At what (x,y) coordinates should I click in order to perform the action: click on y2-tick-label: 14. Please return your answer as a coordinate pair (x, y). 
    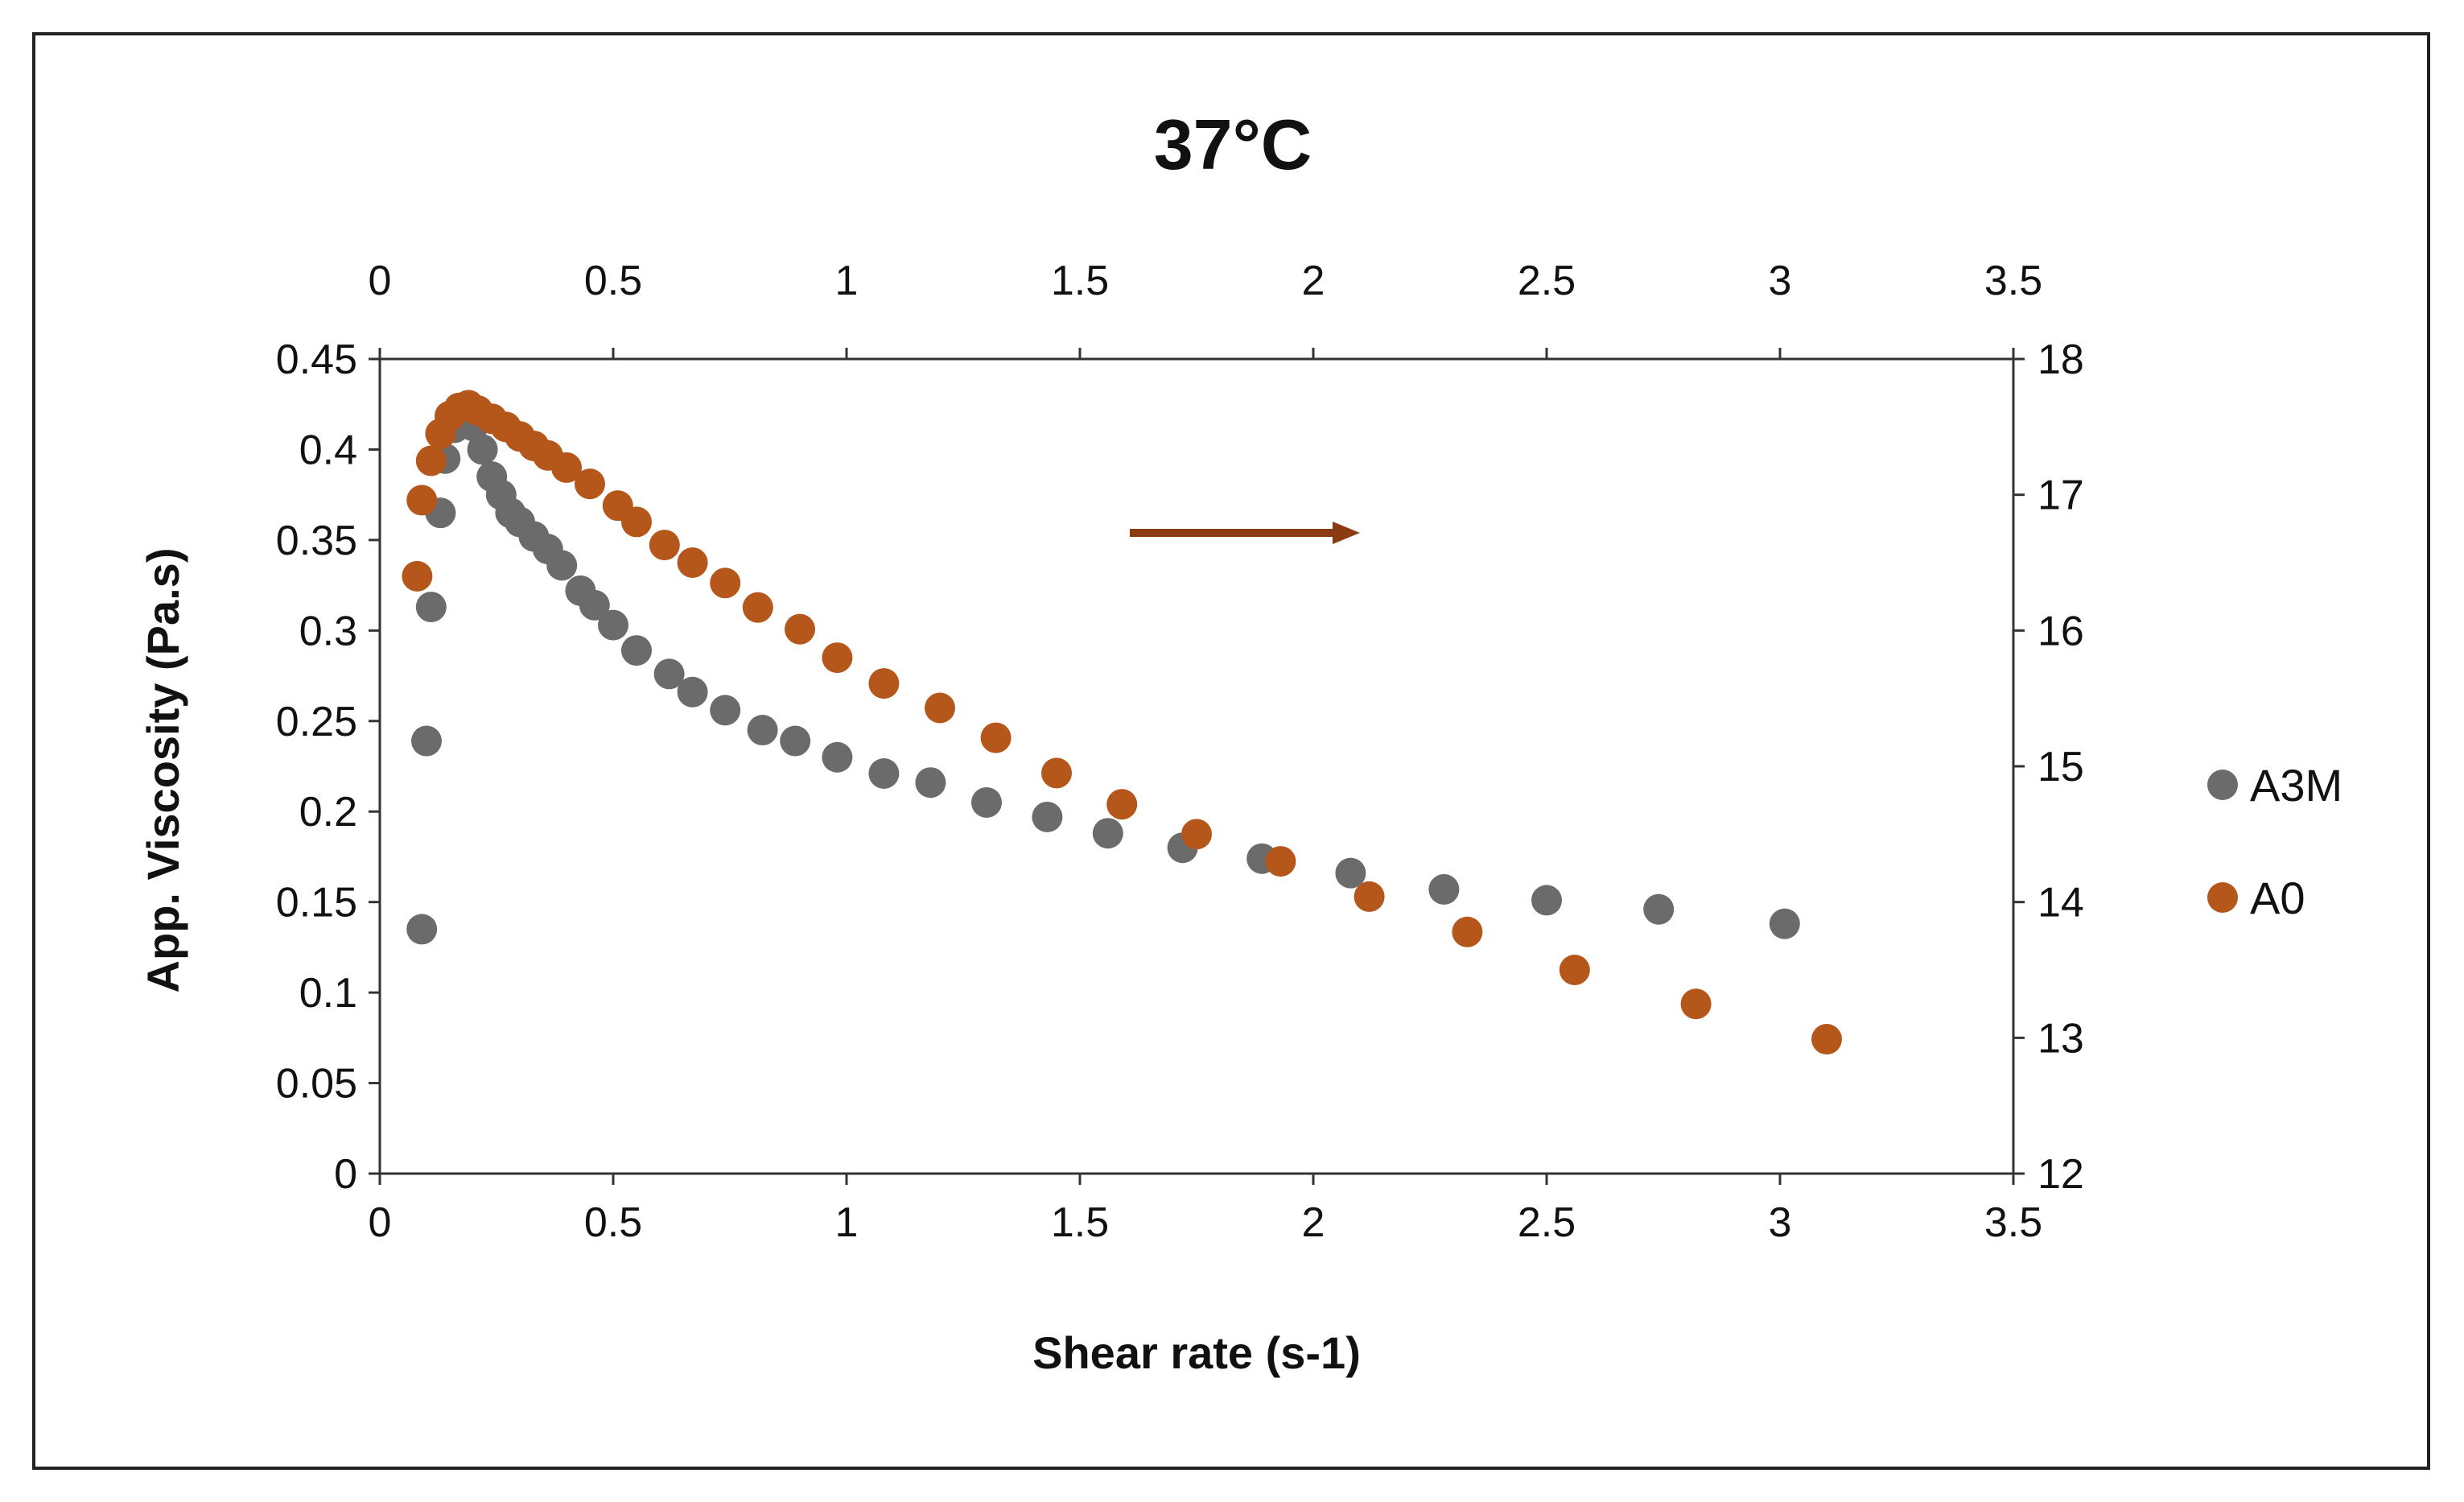
    Looking at the image, I should click on (2061, 903).